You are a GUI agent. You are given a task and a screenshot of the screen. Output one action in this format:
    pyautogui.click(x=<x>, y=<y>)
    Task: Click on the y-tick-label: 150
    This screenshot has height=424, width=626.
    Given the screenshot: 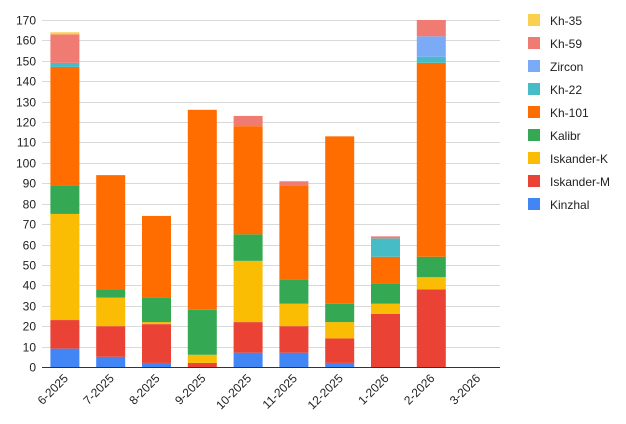 What is the action you would take?
    pyautogui.click(x=26, y=62)
    